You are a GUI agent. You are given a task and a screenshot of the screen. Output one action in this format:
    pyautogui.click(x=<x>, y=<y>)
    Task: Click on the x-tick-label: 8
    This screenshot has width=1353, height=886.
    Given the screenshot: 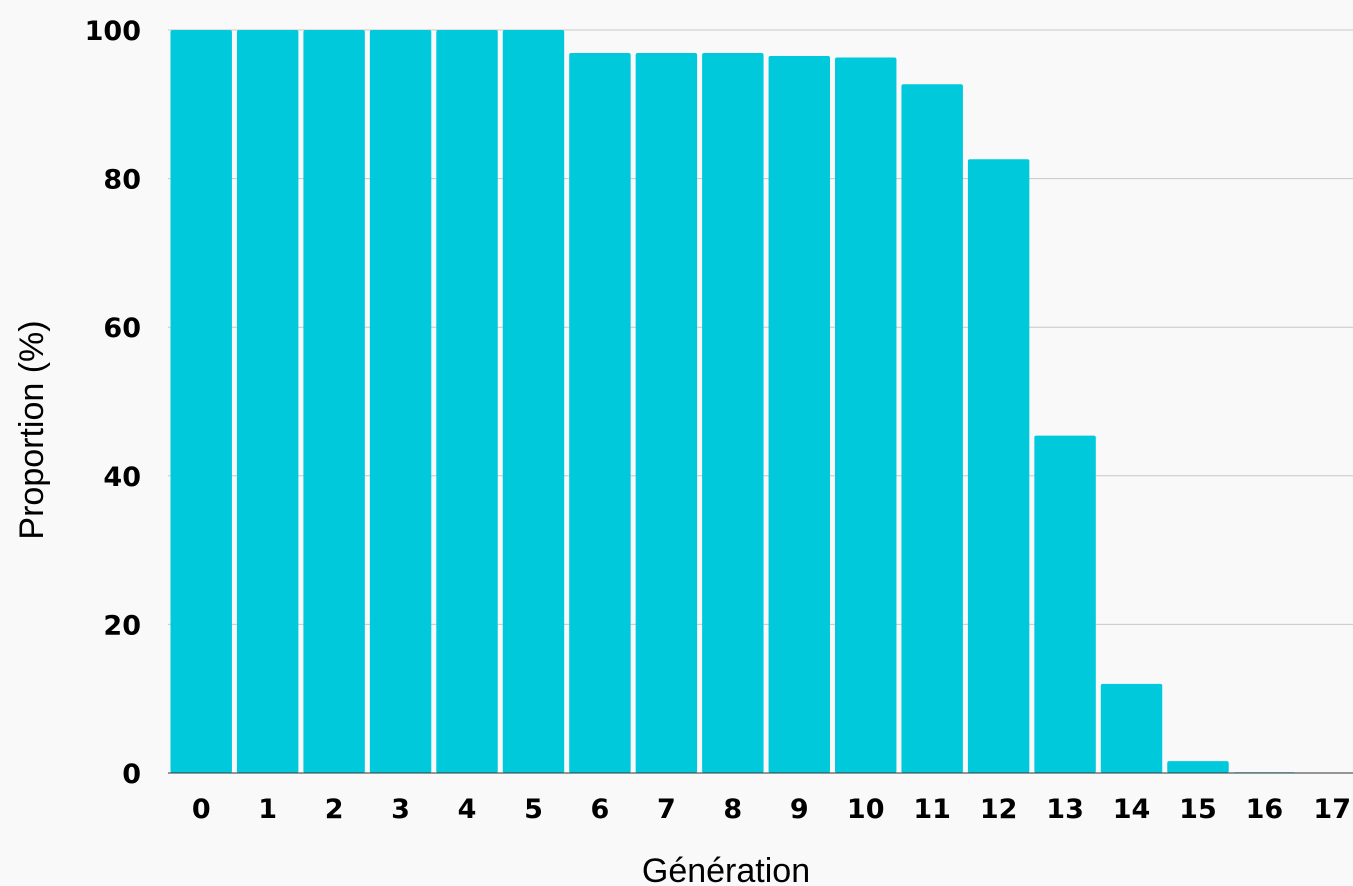 What is the action you would take?
    pyautogui.click(x=732, y=809)
    